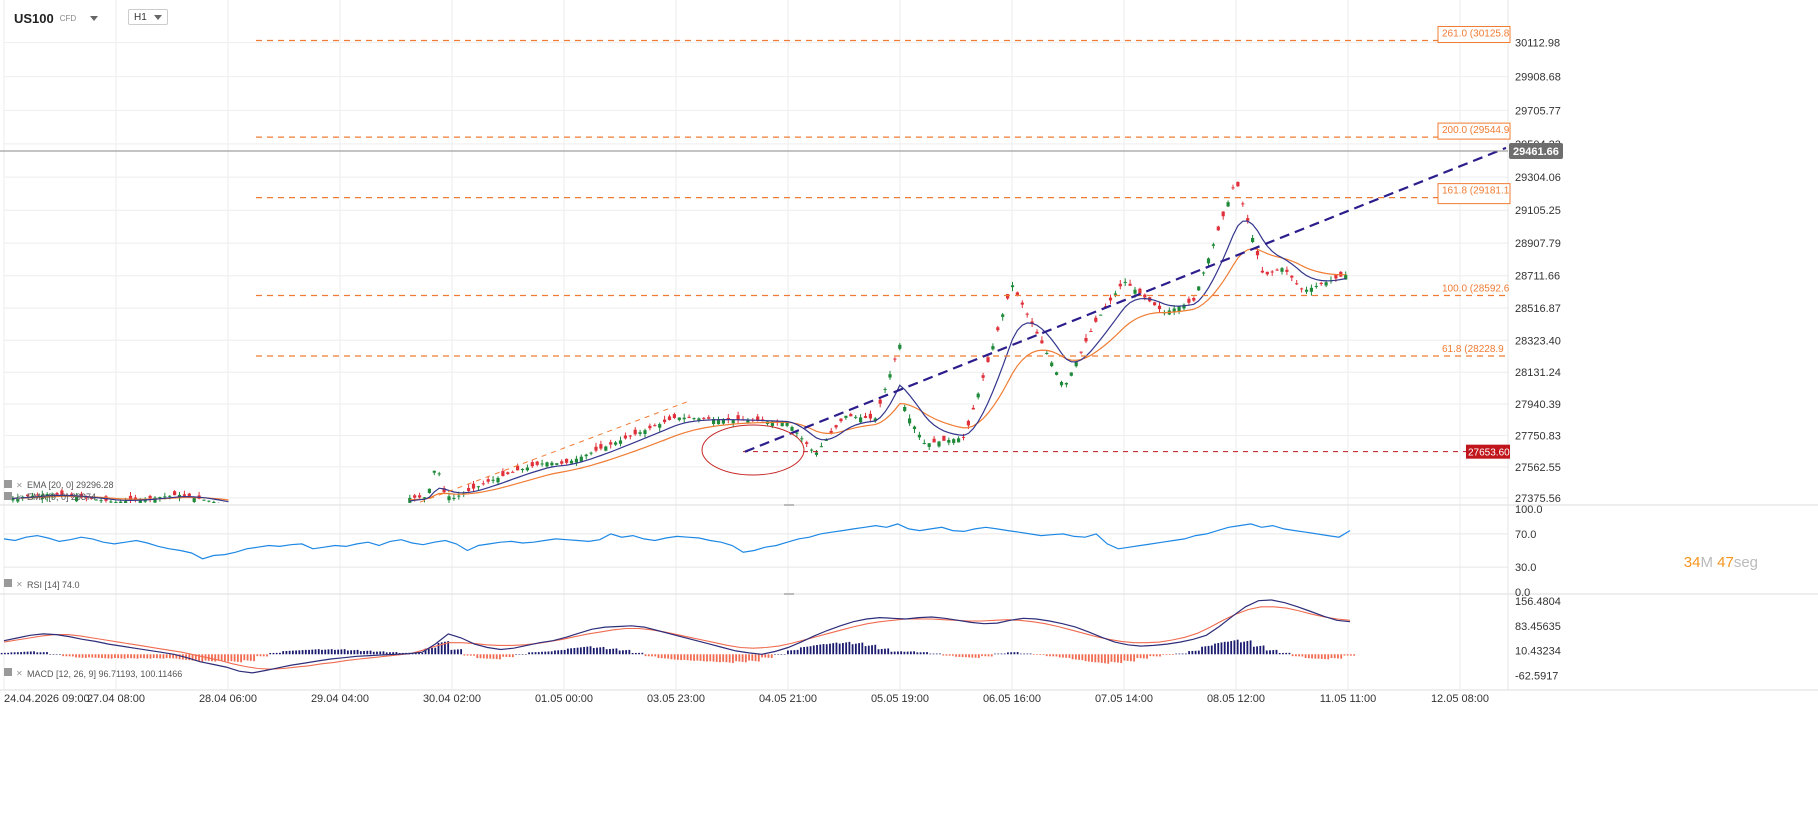 The height and width of the screenshot is (813, 1818). Describe the element at coordinates (1538, 602) in the screenshot. I see `macd-y-tick: 156.4804` at that location.